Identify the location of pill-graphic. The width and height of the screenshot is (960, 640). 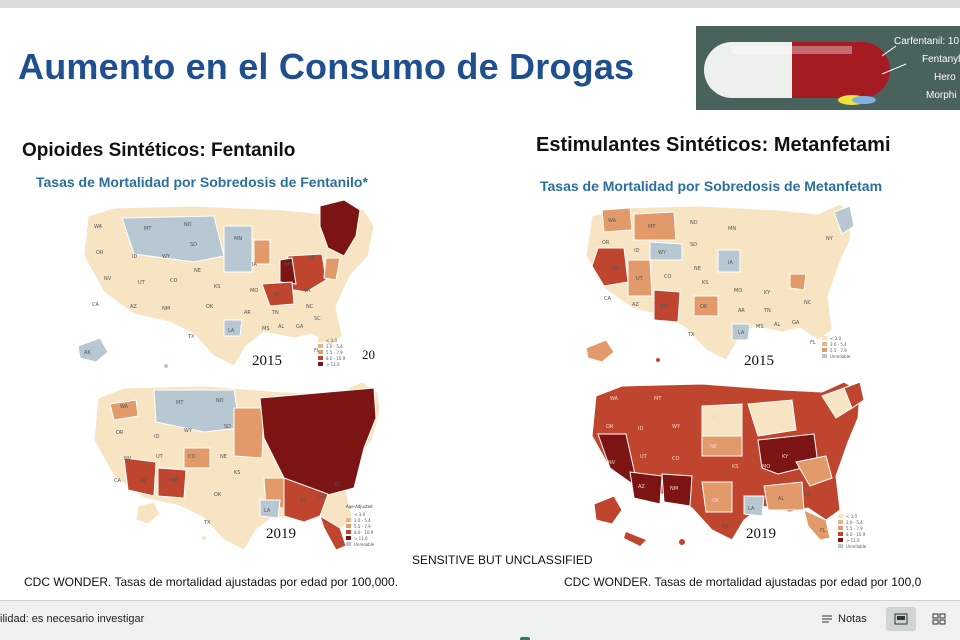
(828, 68).